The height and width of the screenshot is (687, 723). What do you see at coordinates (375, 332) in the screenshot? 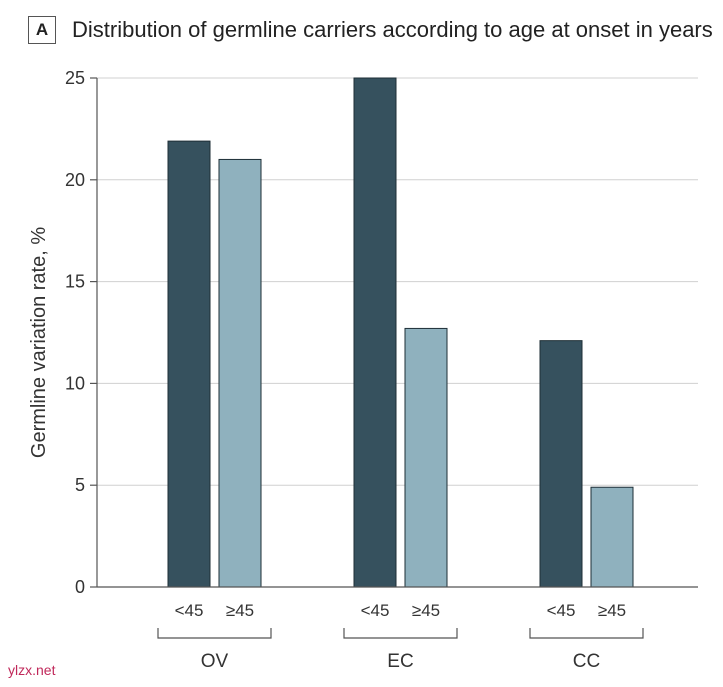
I see `bar-ec-under45` at bounding box center [375, 332].